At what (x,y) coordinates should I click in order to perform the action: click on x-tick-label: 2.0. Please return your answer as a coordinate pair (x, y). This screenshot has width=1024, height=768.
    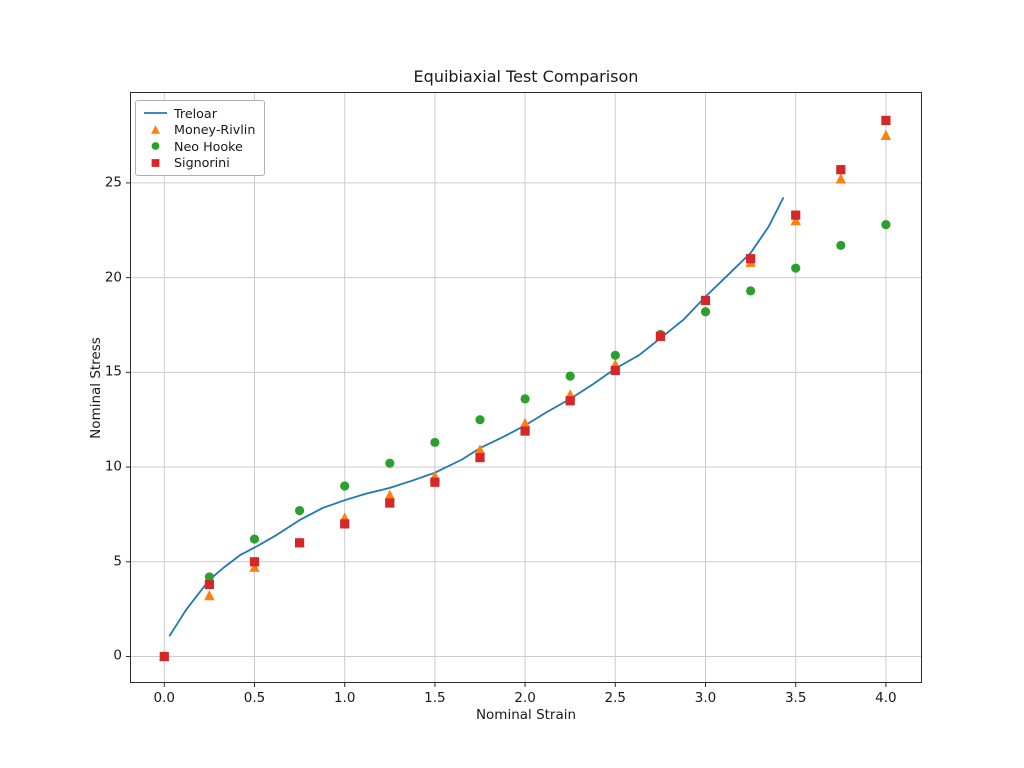
    Looking at the image, I should click on (525, 698).